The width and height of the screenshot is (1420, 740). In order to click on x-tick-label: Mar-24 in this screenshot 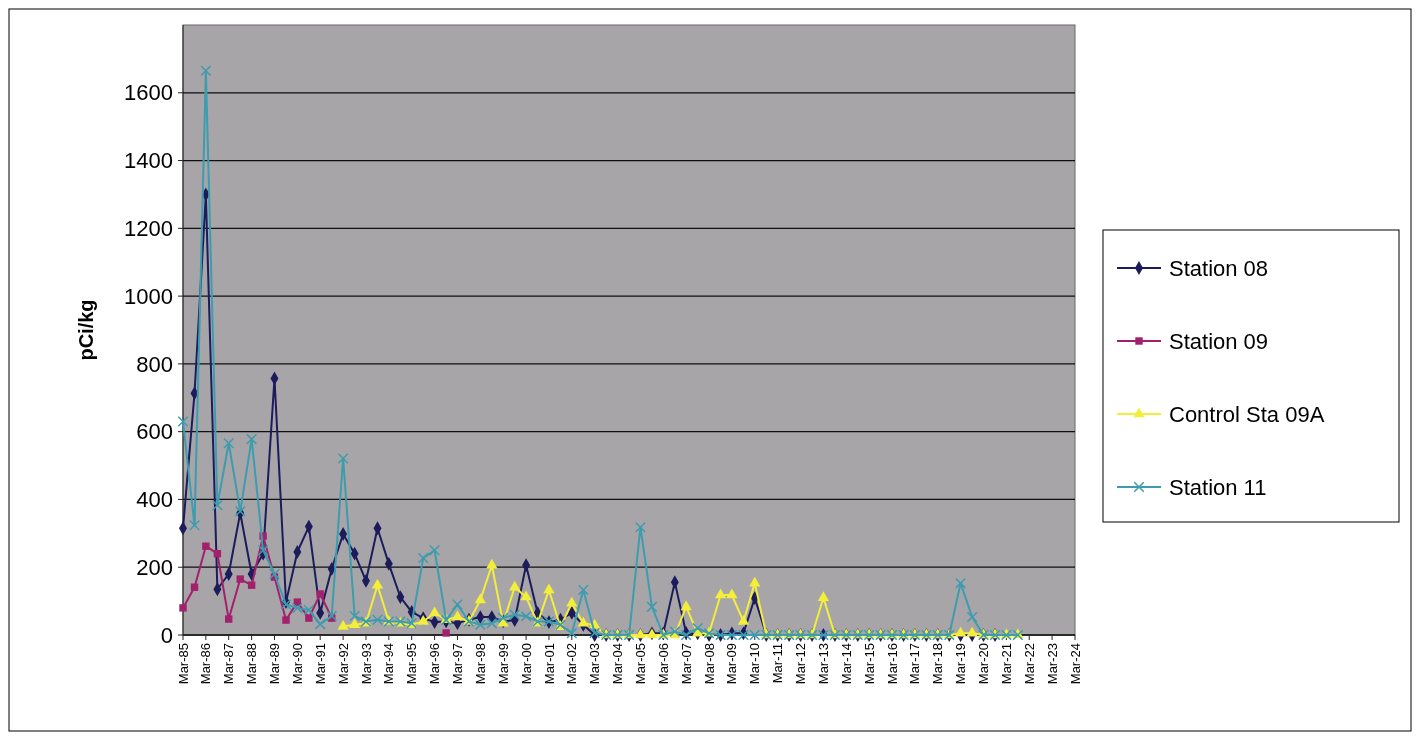, I will do `click(1075, 664)`.